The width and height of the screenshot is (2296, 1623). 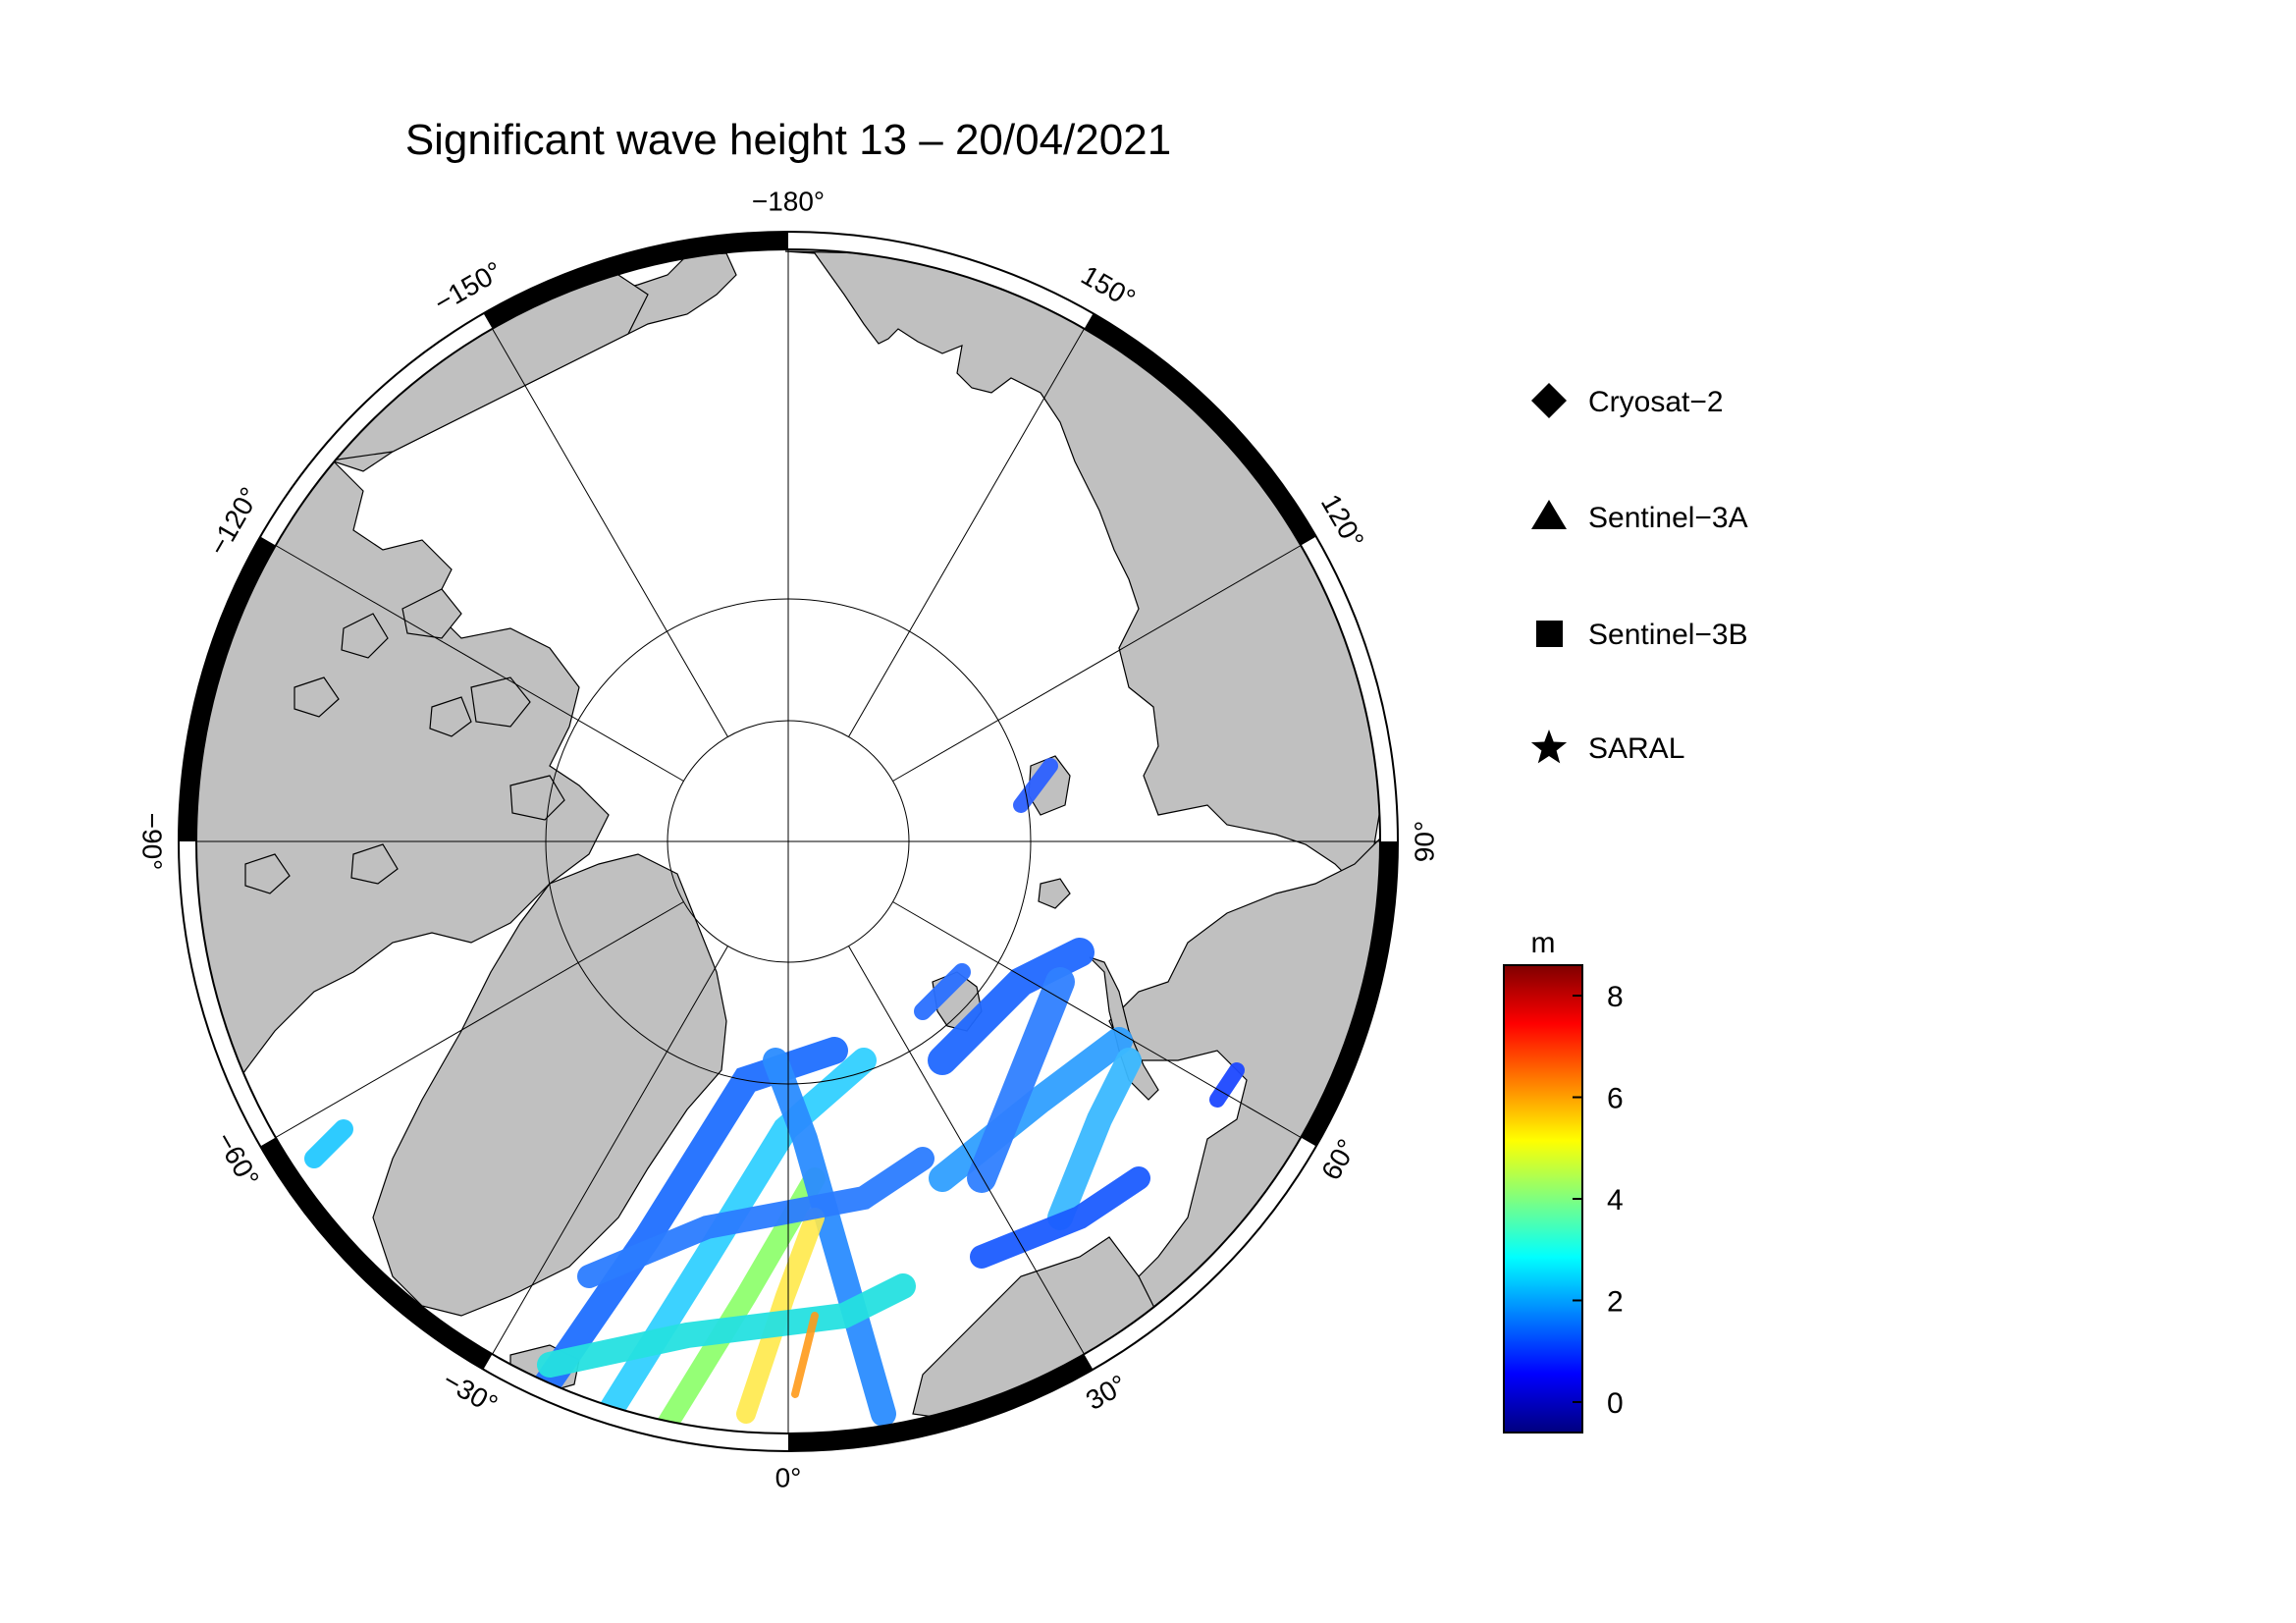 I want to click on longitude-label: −180°, so click(x=788, y=201).